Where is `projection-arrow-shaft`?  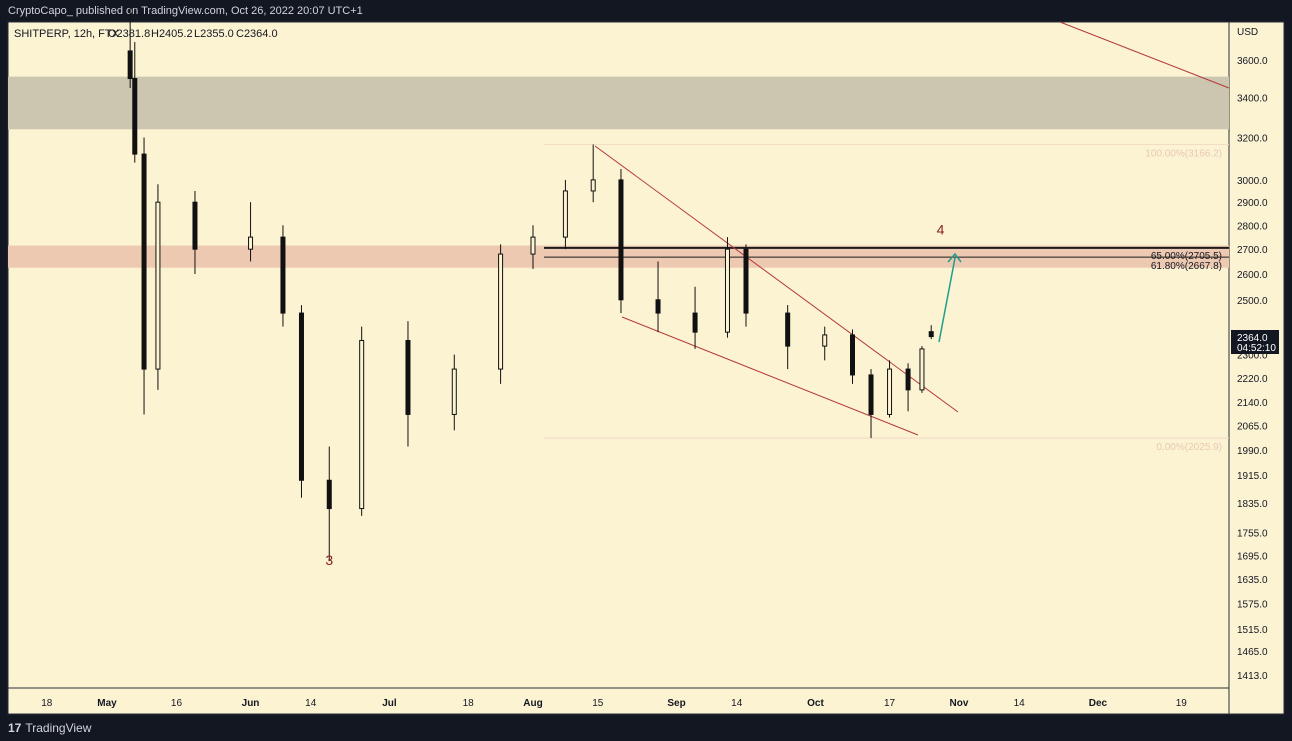 projection-arrow-shaft is located at coordinates (947, 300).